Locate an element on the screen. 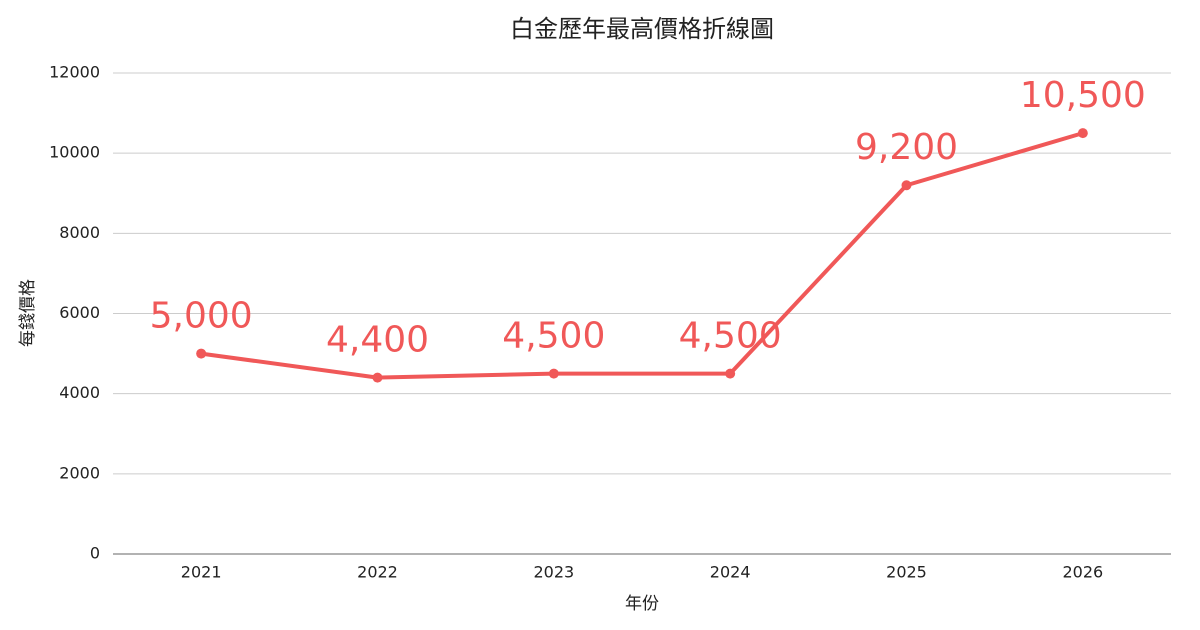 Image resolution: width=1200 pixels, height=630 pixels. data-label: 10,500 is located at coordinates (1083, 95).